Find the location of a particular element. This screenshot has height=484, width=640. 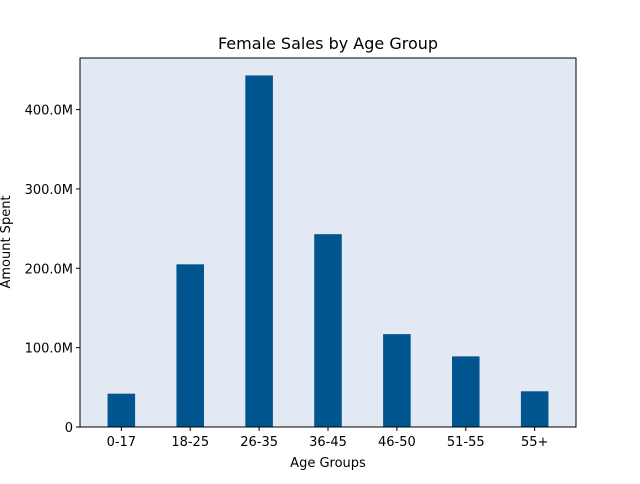

y-tick-label: 400.0M is located at coordinates (49, 111).